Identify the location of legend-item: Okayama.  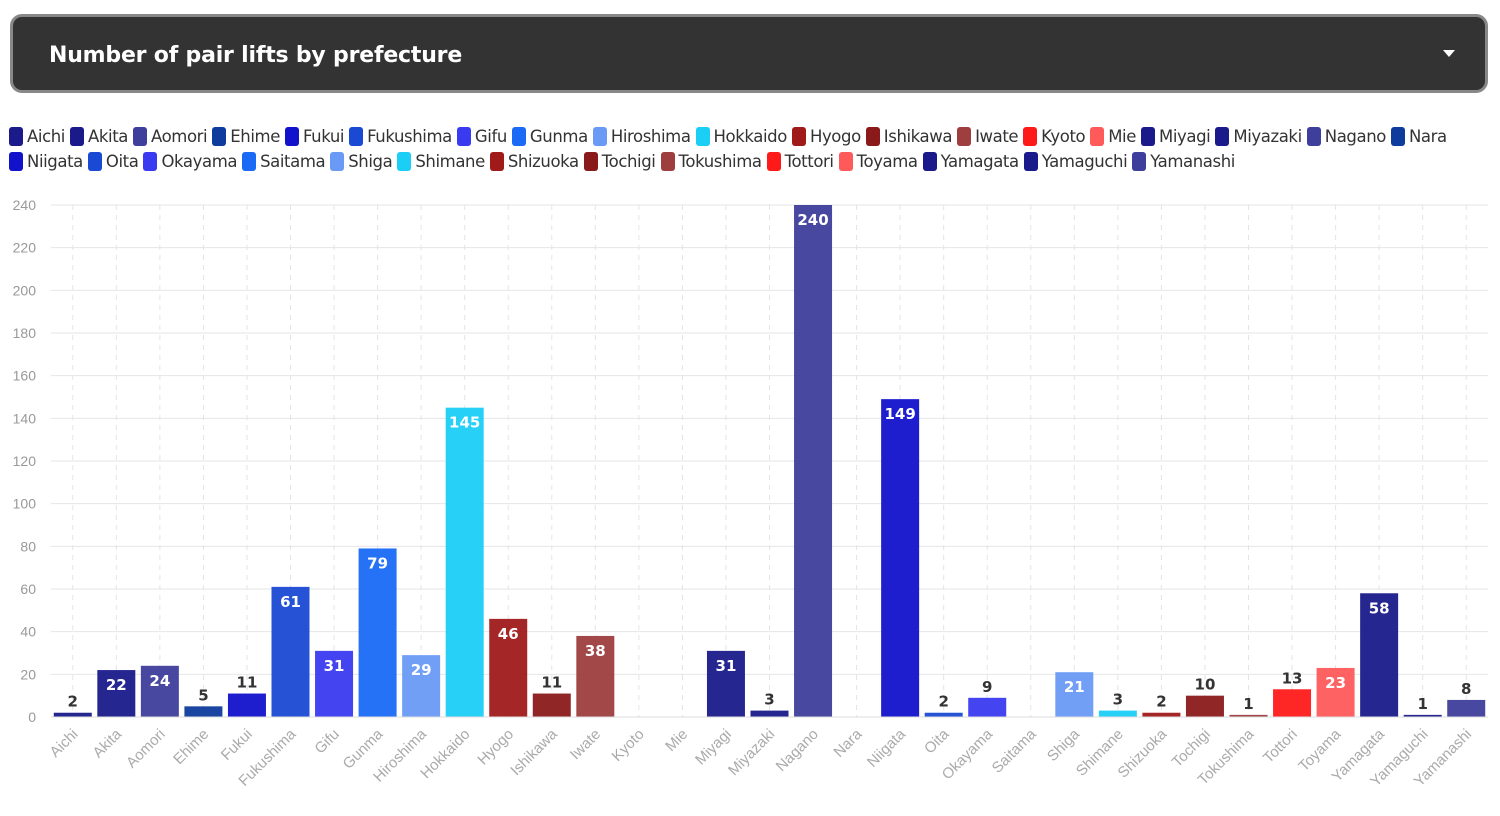
(190, 161).